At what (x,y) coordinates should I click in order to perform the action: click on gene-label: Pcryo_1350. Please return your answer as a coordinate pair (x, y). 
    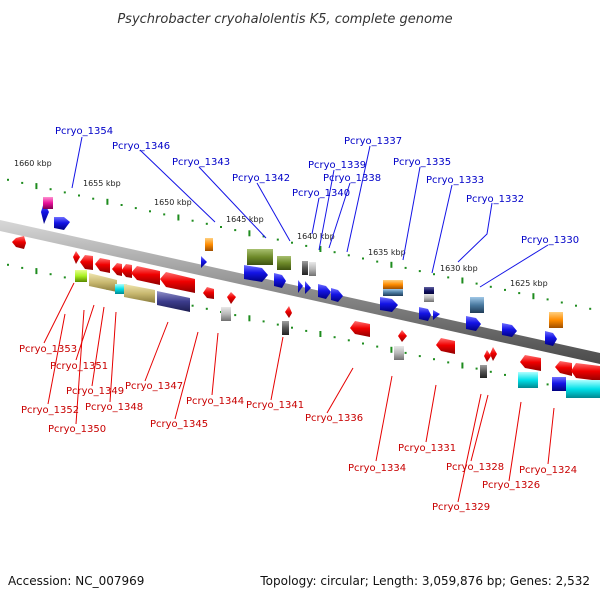
    Looking at the image, I should click on (77, 429).